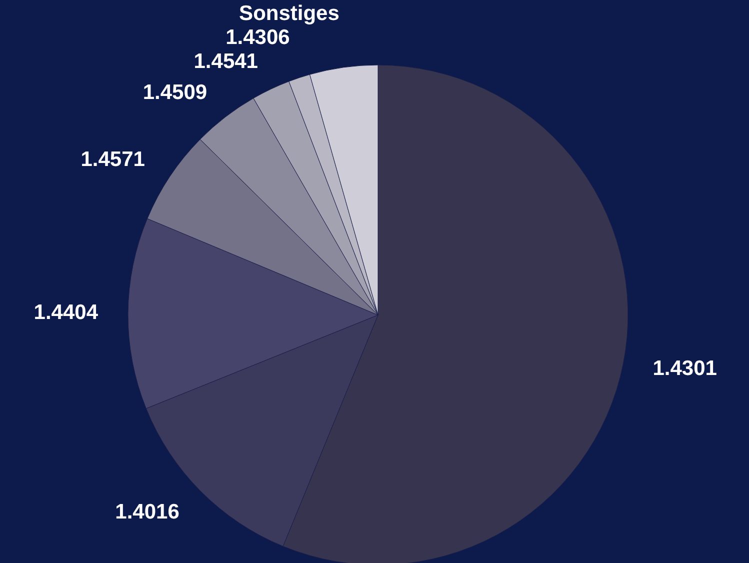 The height and width of the screenshot is (563, 749). I want to click on slice-label: 1.4016, so click(147, 512).